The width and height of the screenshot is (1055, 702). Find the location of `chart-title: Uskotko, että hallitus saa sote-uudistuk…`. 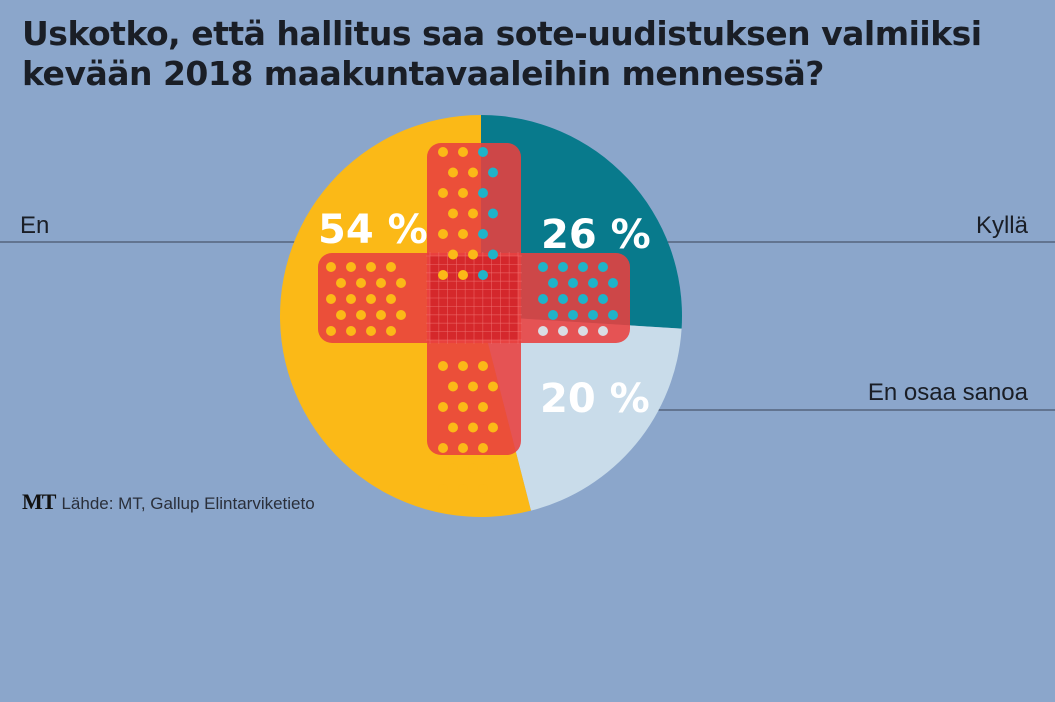

chart-title: Uskotko, että hallitus saa sote-uudistuk… is located at coordinates (532, 54).